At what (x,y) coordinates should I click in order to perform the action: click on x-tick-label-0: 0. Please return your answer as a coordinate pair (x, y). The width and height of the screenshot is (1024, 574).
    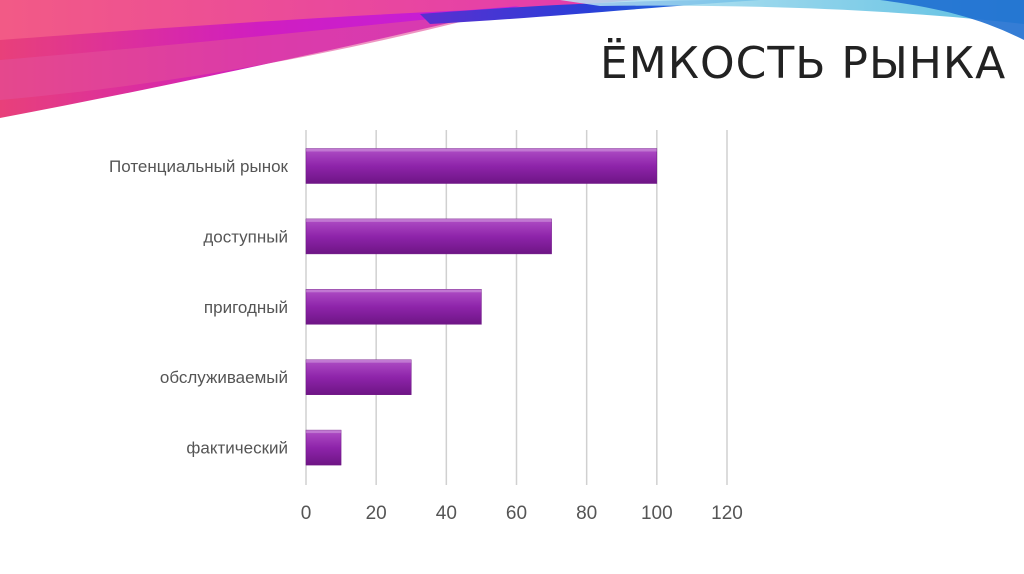
    Looking at the image, I should click on (306, 513).